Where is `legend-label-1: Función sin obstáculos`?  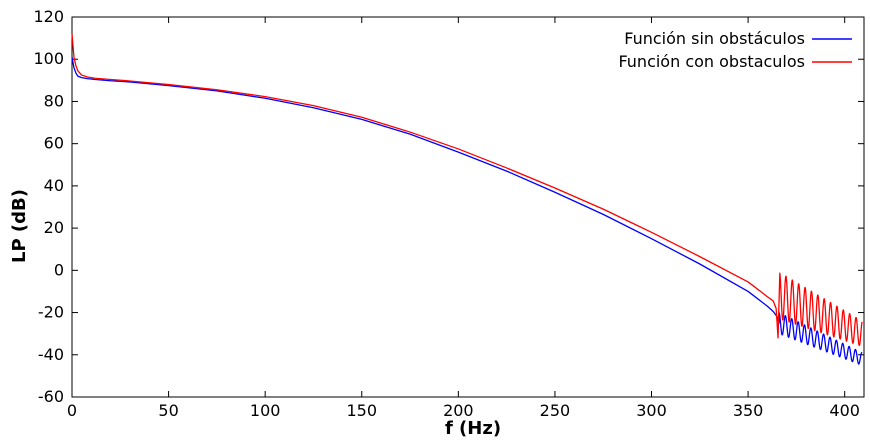
legend-label-1: Función sin obstáculos is located at coordinates (714, 38).